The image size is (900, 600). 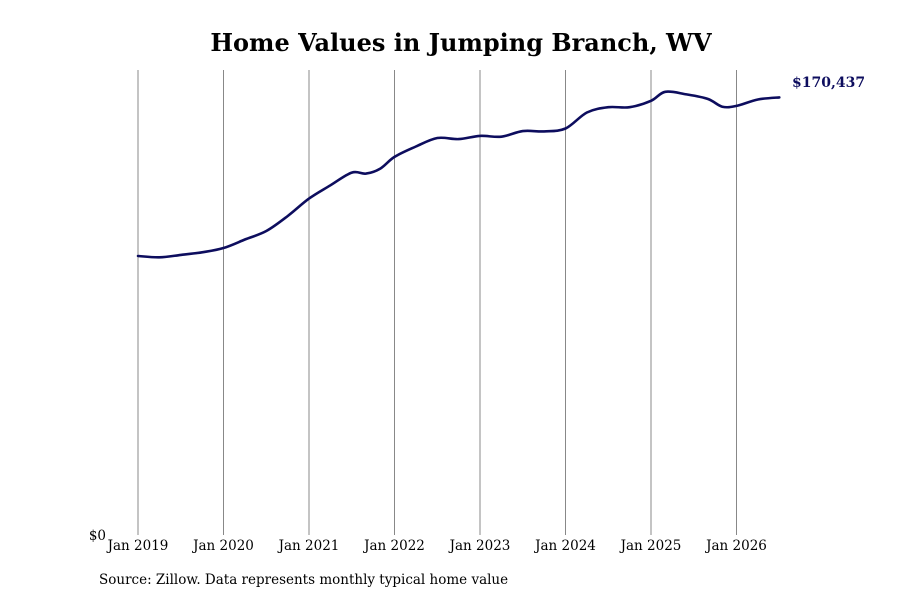 I want to click on x-tick-label: Jan 2021, so click(x=308, y=546).